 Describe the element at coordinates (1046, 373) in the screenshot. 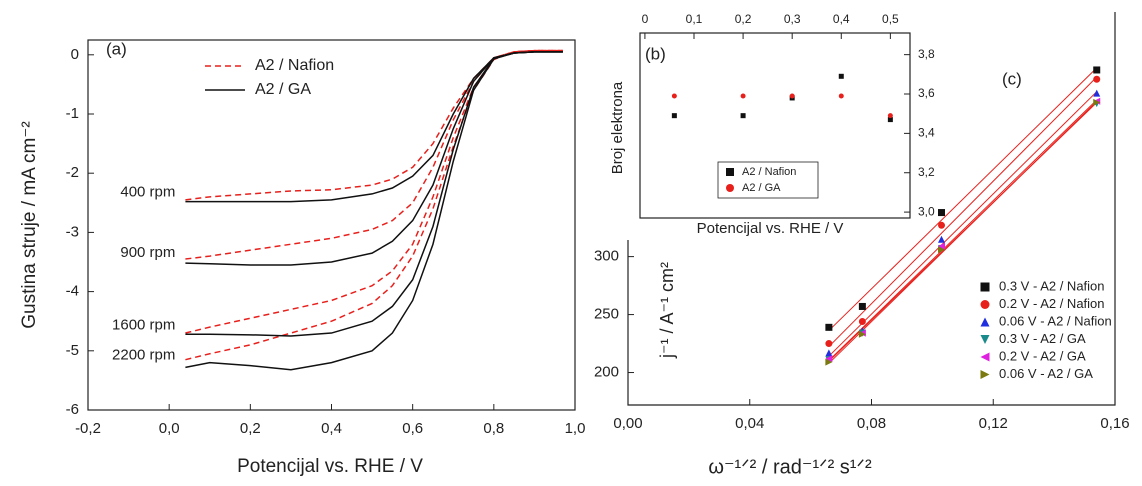

I see `legend-label: 0.06 V - A2 / GA` at that location.